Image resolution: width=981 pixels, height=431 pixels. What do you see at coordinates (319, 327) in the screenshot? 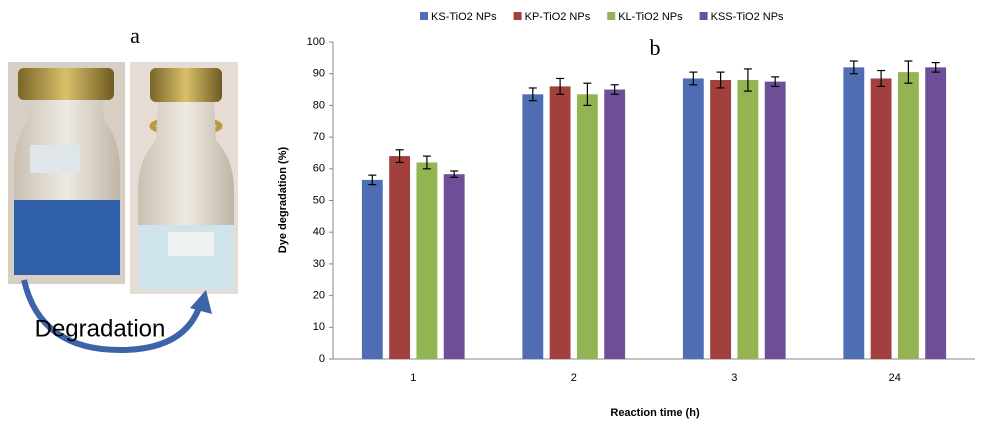
I see `y-tick-label: 10` at bounding box center [319, 327].